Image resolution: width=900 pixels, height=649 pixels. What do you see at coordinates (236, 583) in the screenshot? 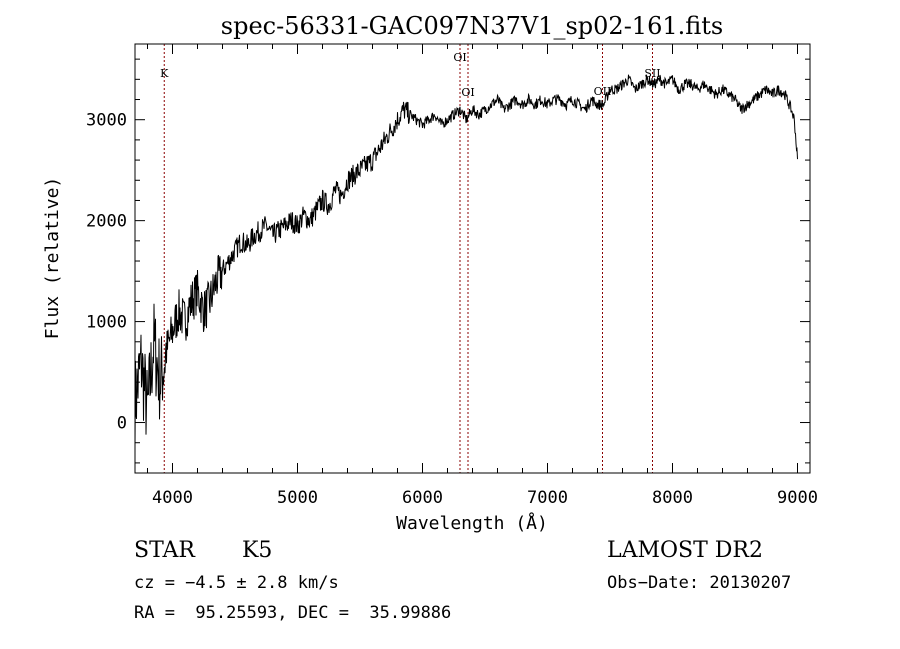
I see `redshift-cz: cz = −4.5 ± 2.8 km/s` at bounding box center [236, 583].